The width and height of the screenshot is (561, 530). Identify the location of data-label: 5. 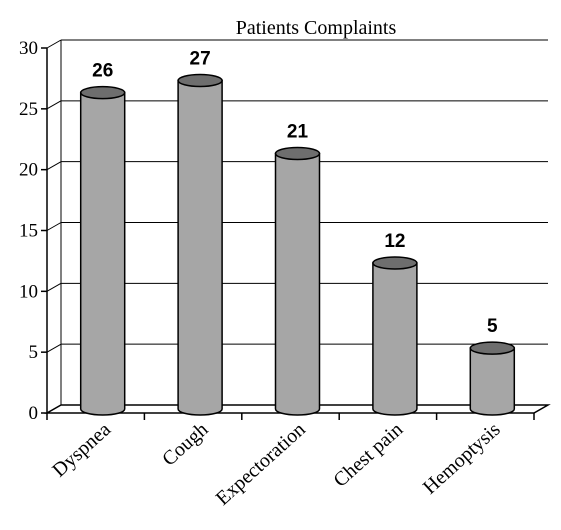
(492, 326).